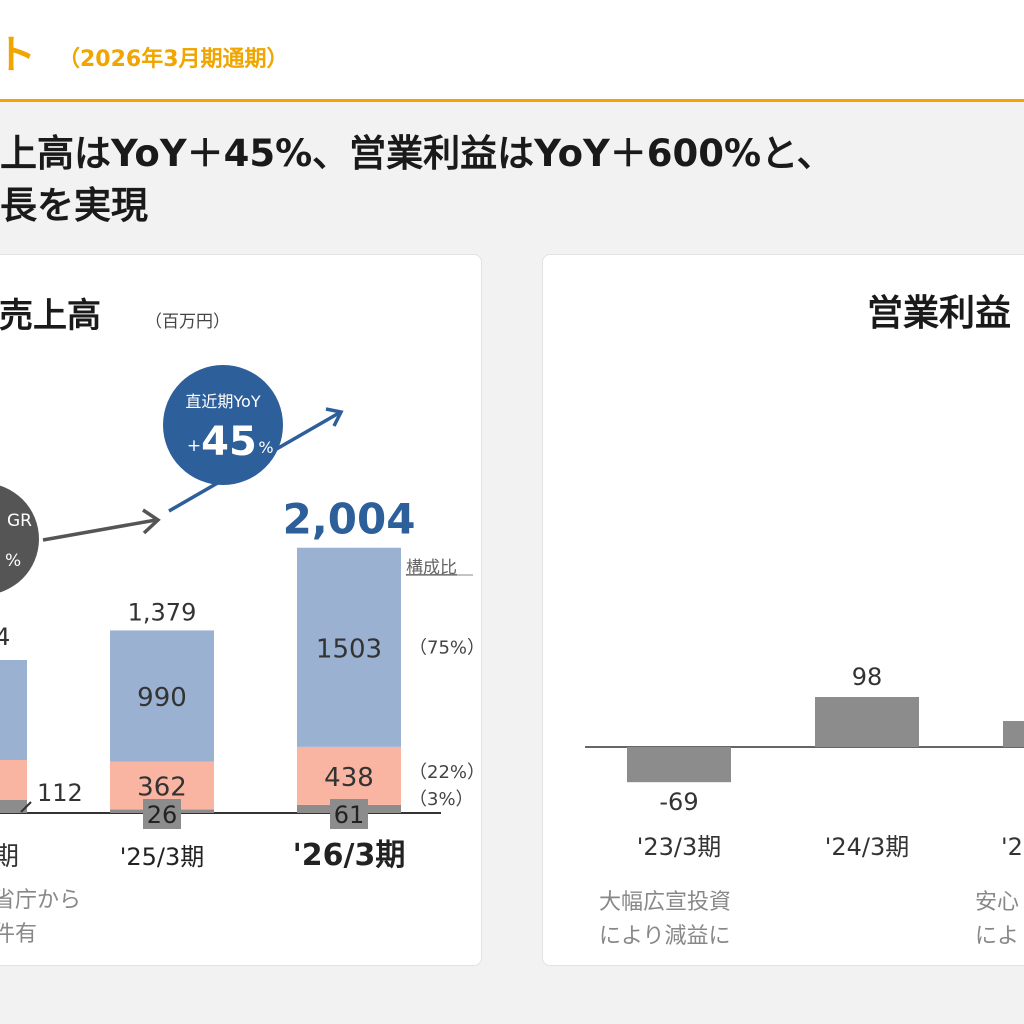 The width and height of the screenshot is (1024, 1024). I want to click on profit-category-label-partial: '2, so click(1012, 847).